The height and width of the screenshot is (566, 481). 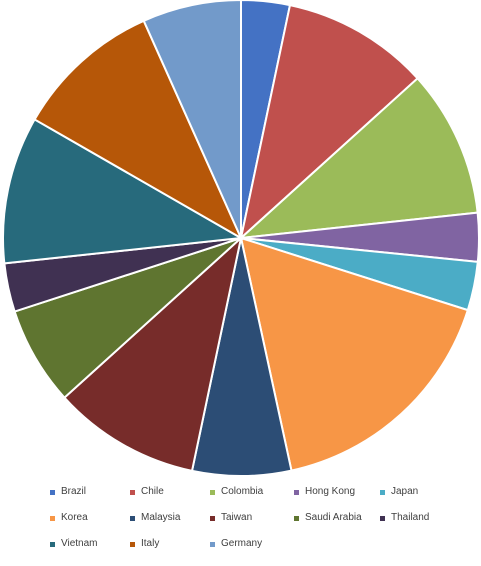 I want to click on legend-item-saudi-arabia: Saudi Arabia, so click(x=337, y=518).